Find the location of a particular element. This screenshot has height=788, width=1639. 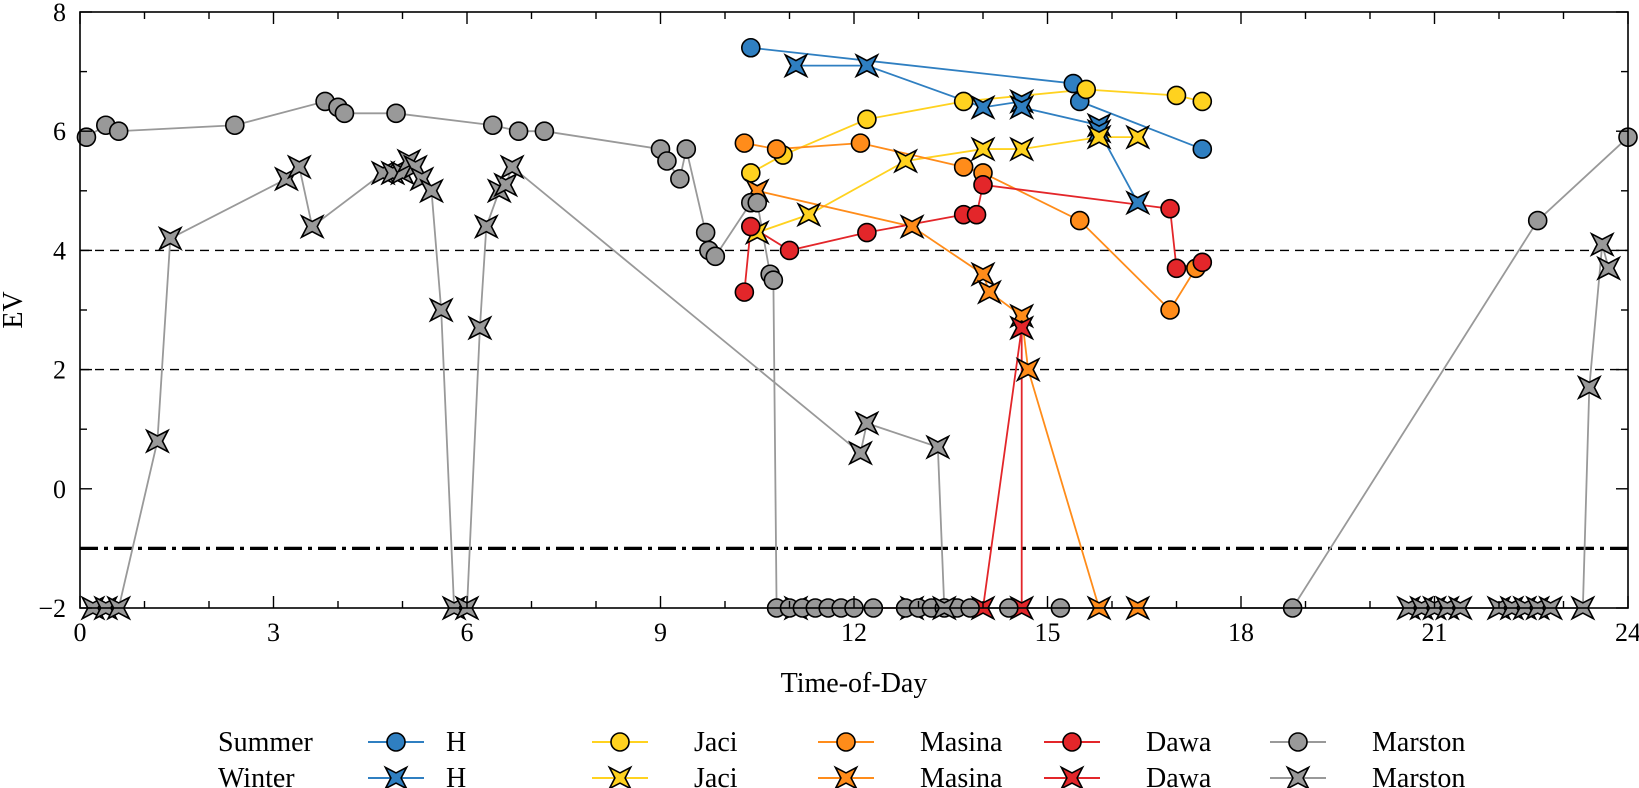

legend-label-jaci-summer: Jaci is located at coordinates (716, 742).